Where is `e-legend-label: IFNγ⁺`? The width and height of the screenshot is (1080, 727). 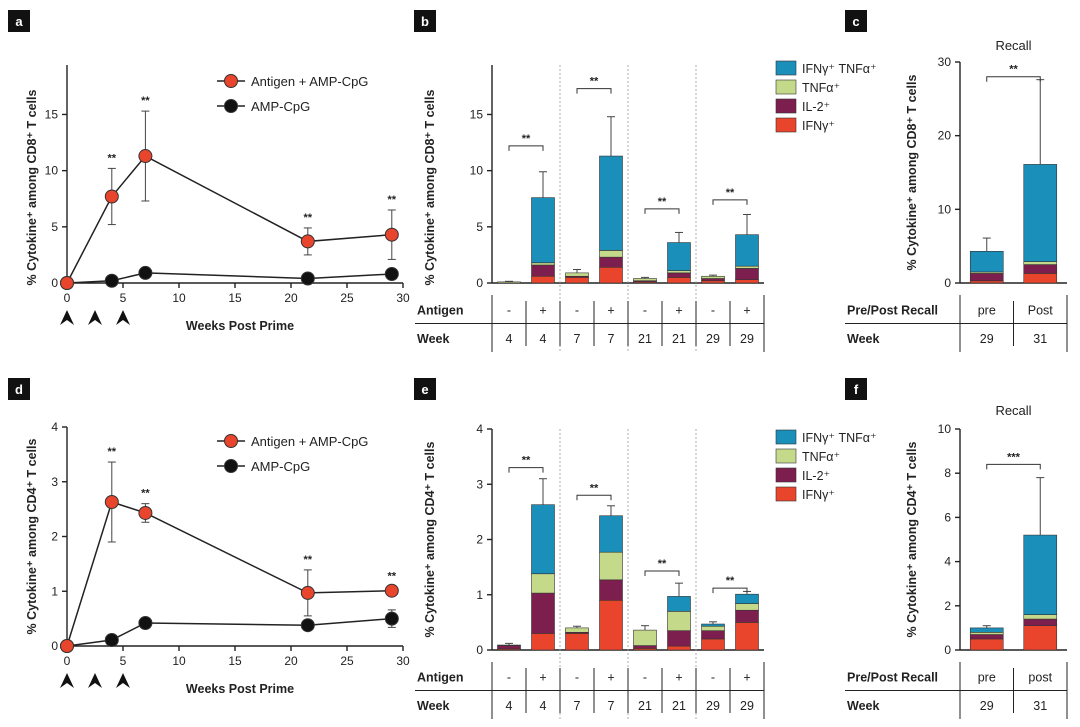 e-legend-label: IFNγ⁺ is located at coordinates (818, 495).